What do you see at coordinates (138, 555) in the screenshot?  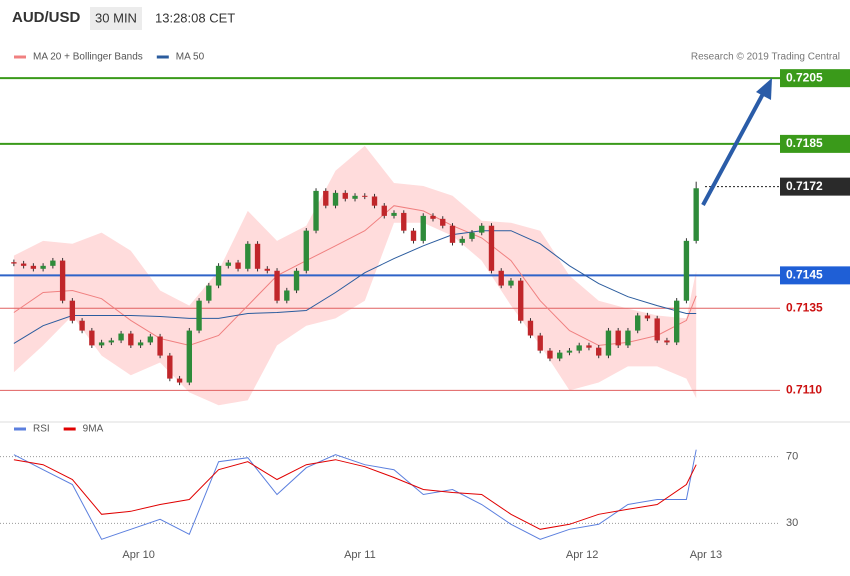 I see `x-tick-label: Apr 10` at bounding box center [138, 555].